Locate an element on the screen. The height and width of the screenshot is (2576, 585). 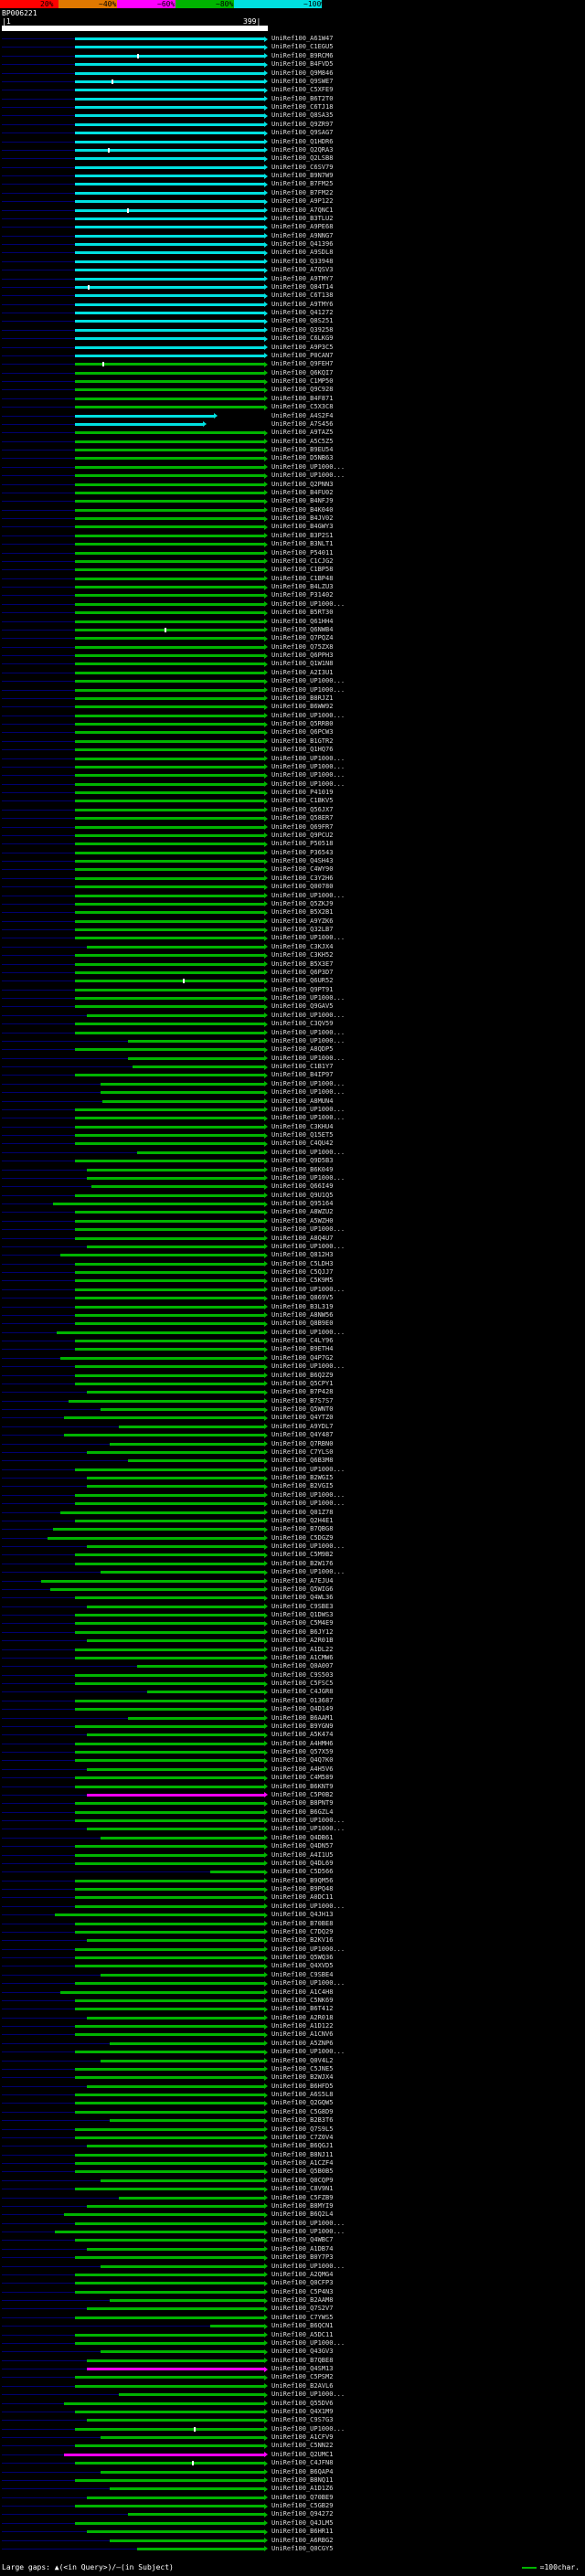
hit-label: UniRef100_Q6PPH3 is located at coordinates (302, 655).